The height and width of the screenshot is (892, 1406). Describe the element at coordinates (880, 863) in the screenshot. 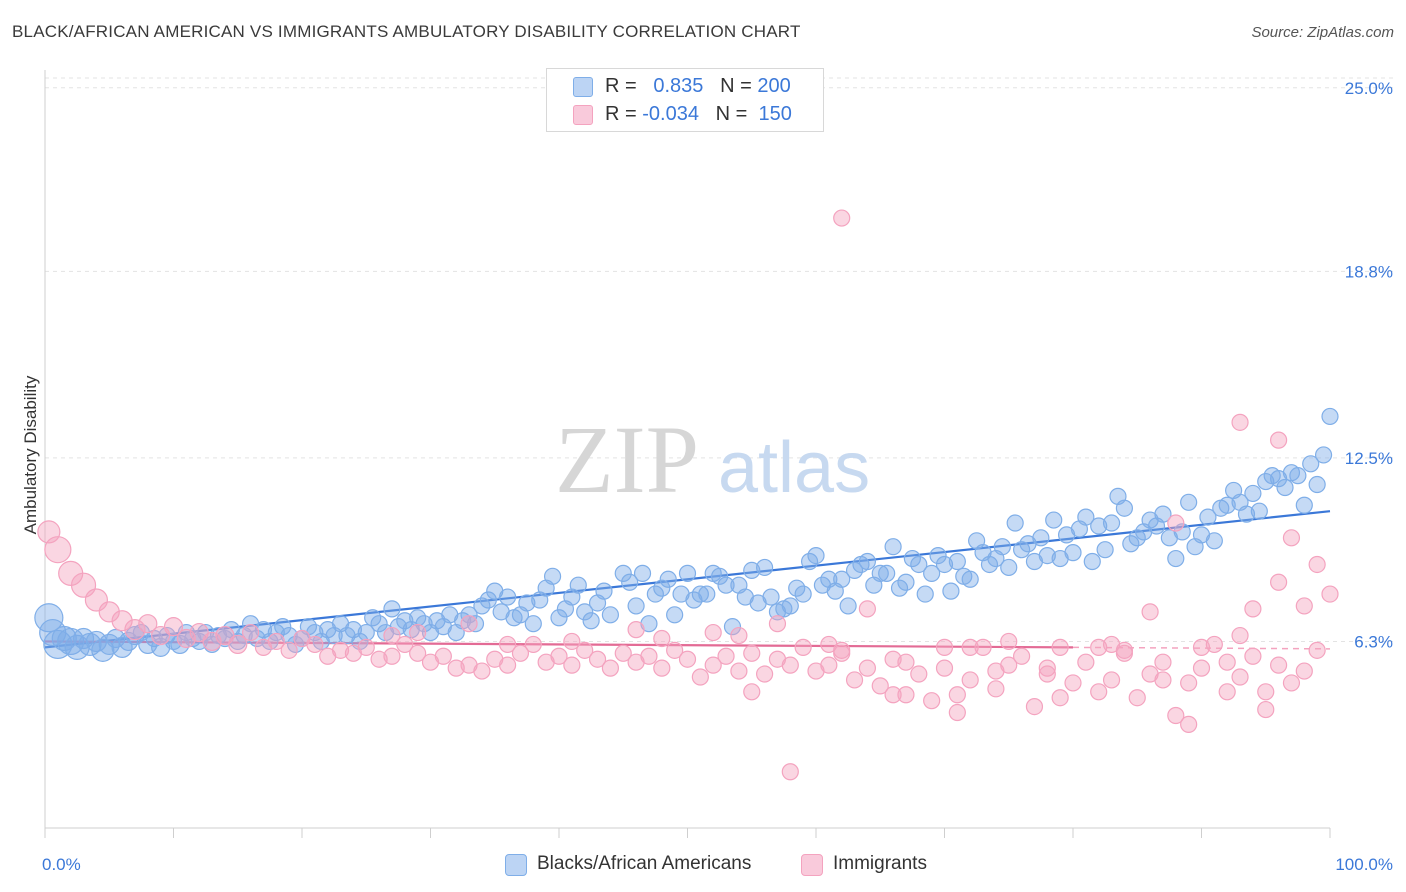

I see `legend-label-immigrants: Immigrants` at that location.